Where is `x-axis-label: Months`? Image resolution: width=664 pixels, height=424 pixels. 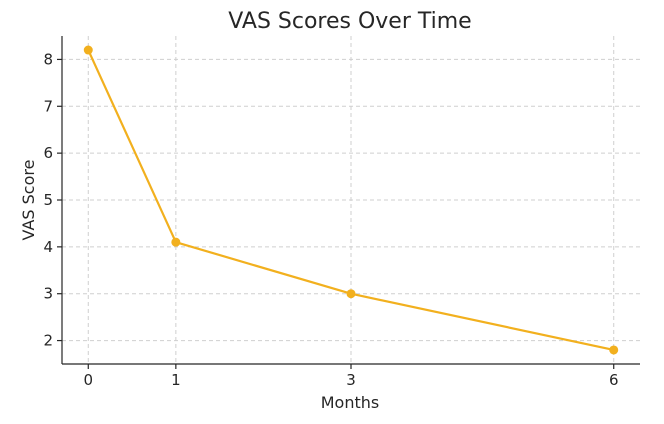
x-axis-label: Months is located at coordinates (350, 402).